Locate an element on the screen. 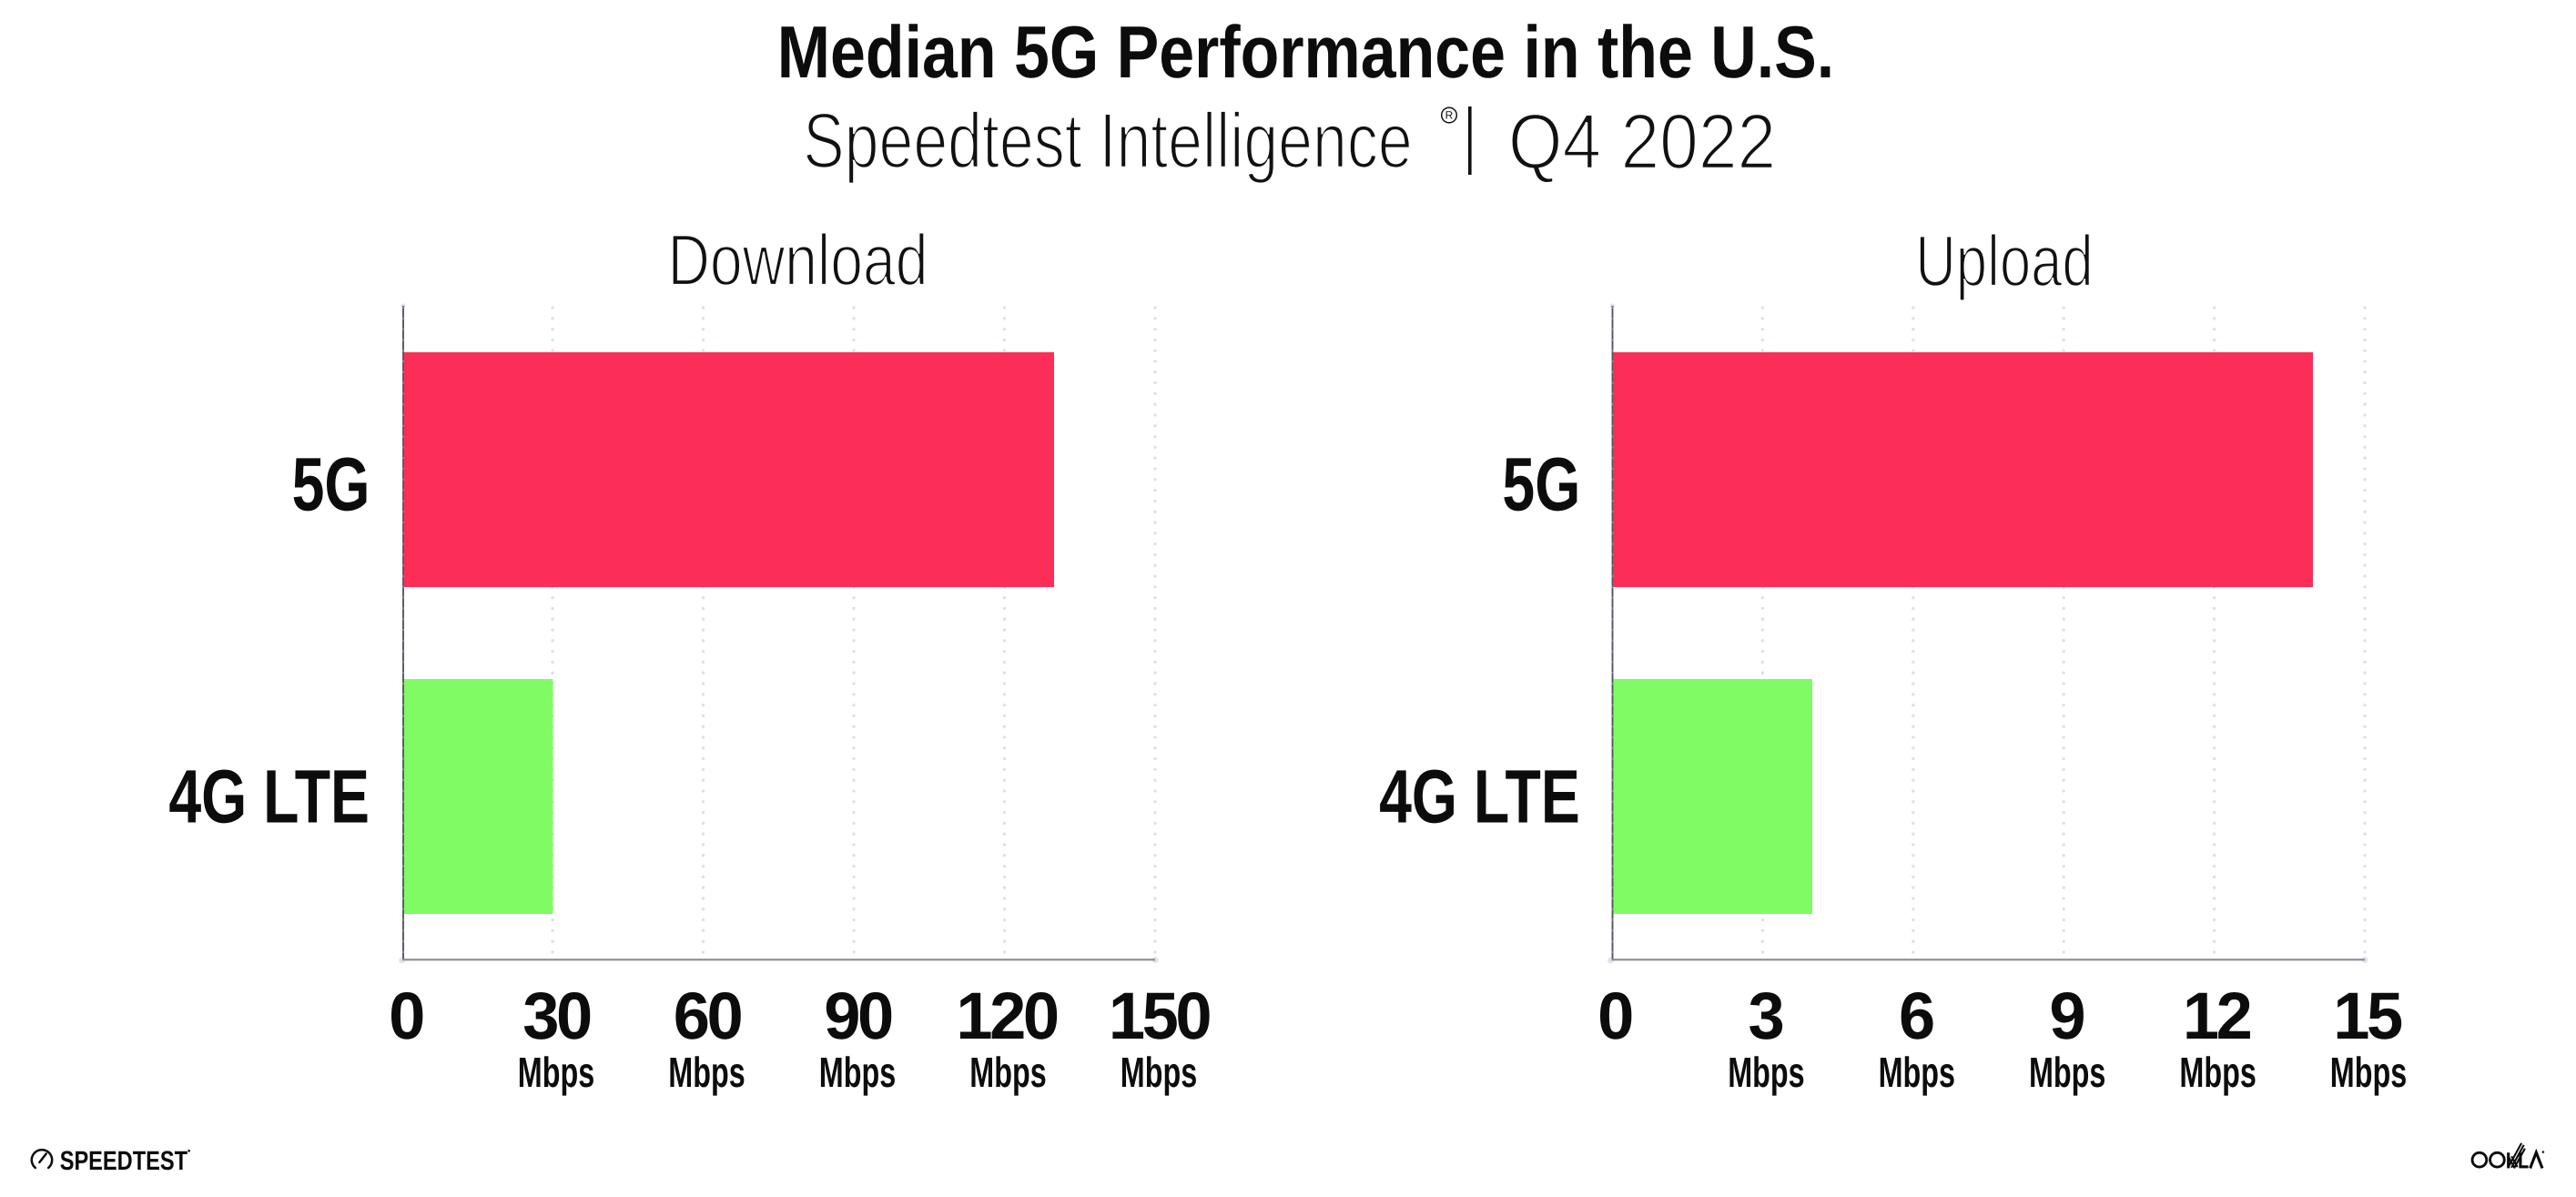  svg-text: 15 is located at coordinates (2367, 1016).